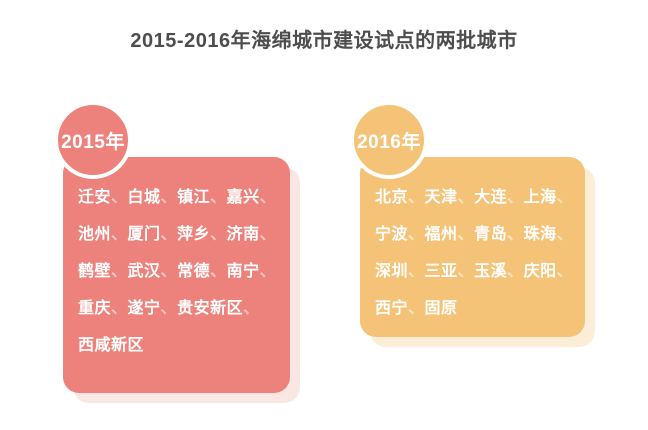 The height and width of the screenshot is (430, 648). I want to click on year-badge-2016: 2016年, so click(389, 140).